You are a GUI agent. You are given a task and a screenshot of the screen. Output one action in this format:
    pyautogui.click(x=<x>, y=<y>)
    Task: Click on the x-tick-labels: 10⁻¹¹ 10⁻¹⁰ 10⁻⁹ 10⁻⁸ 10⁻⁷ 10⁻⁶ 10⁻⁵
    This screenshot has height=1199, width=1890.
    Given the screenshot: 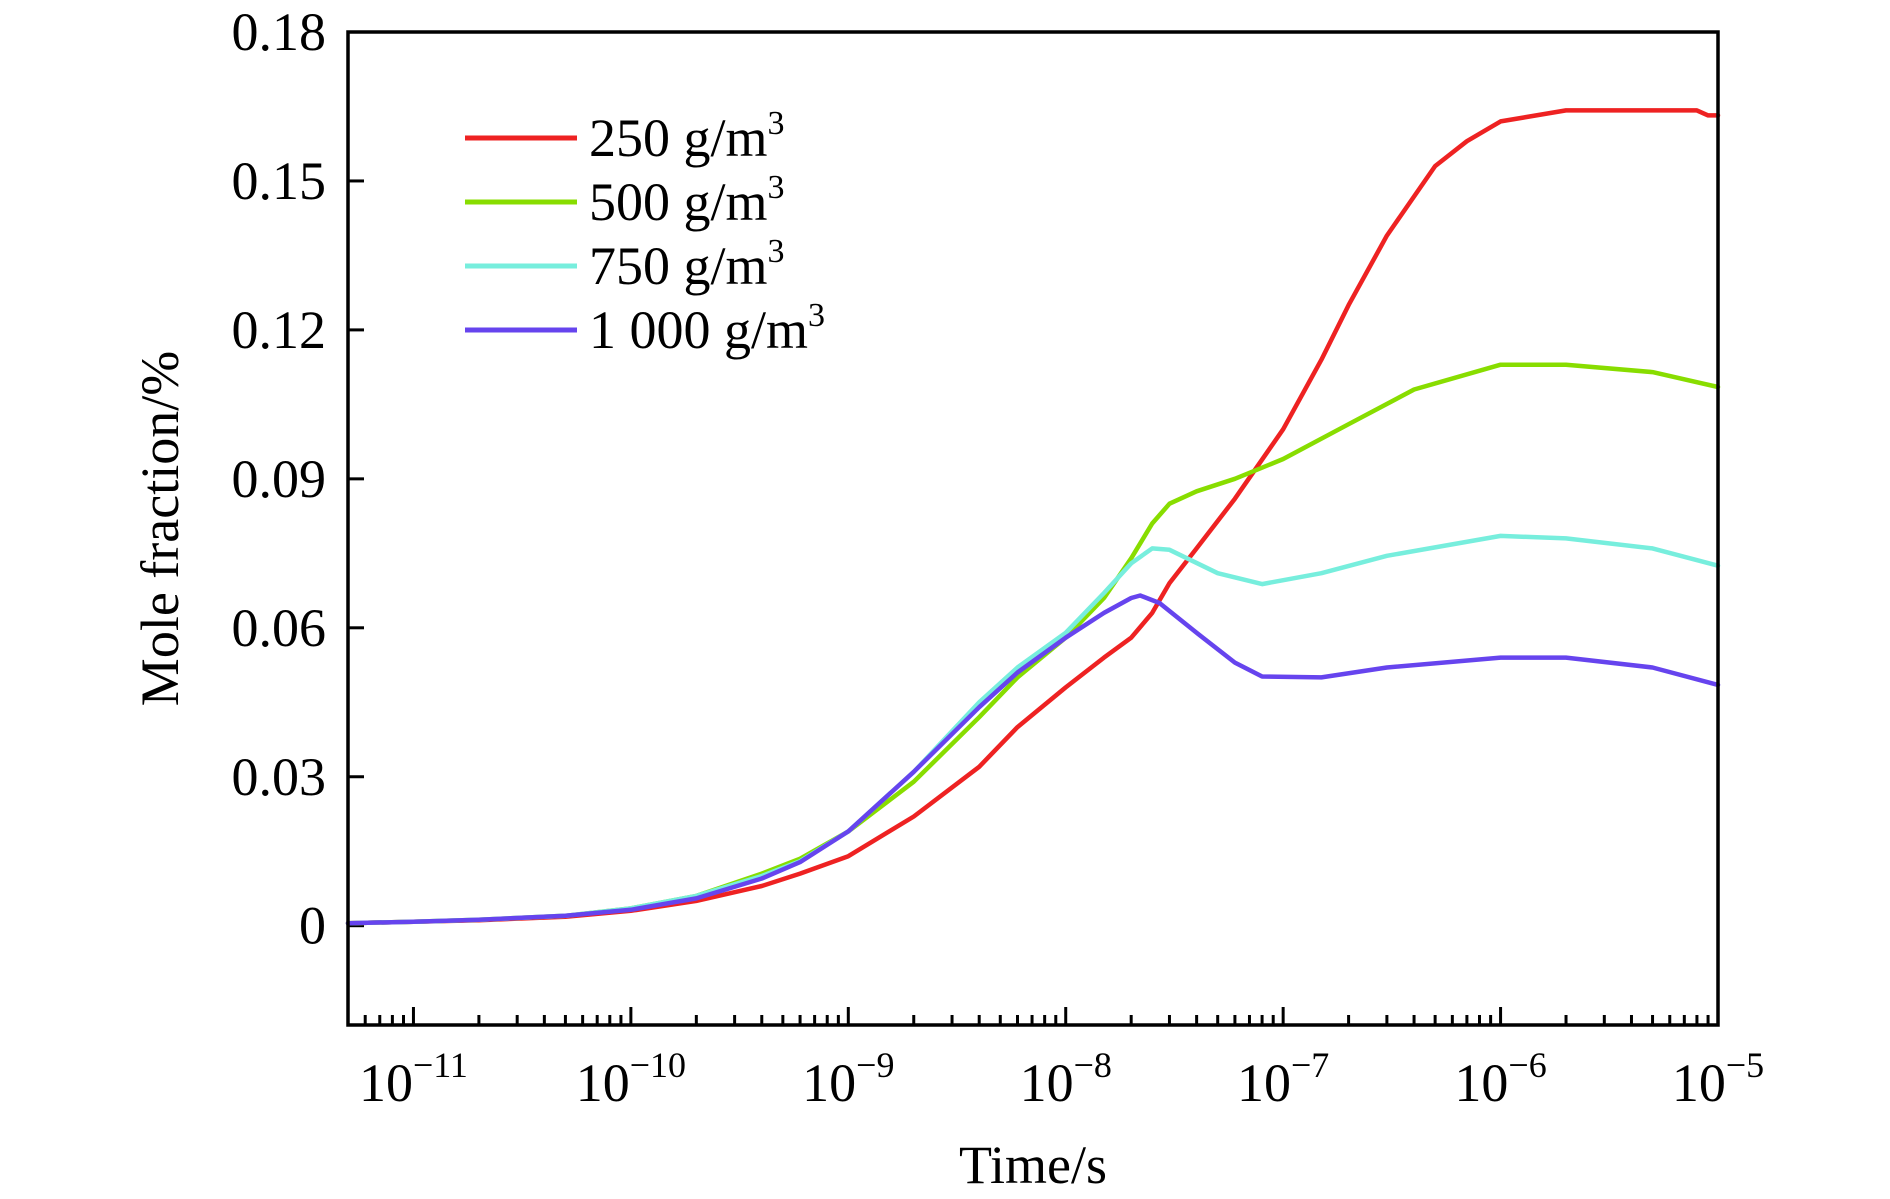 What is the action you would take?
    pyautogui.click(x=1061, y=1079)
    